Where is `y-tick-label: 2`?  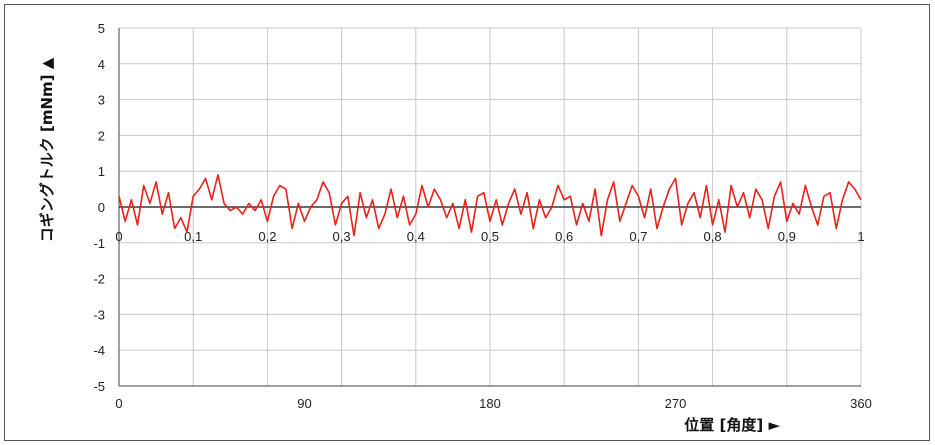
y-tick-label: 2 is located at coordinates (101, 135).